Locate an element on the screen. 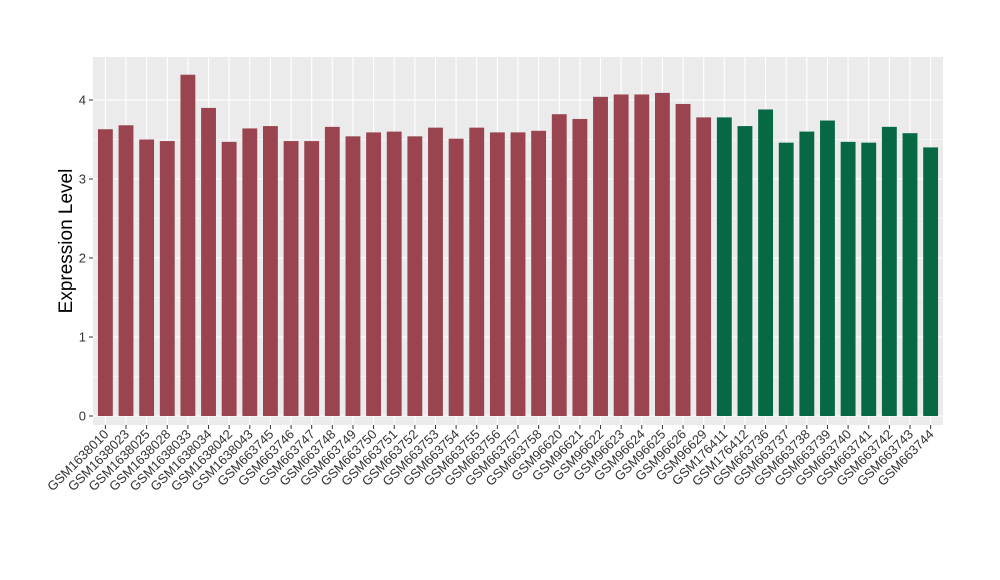 The height and width of the screenshot is (580, 1000). y-tick-label: 3 is located at coordinates (82, 179).